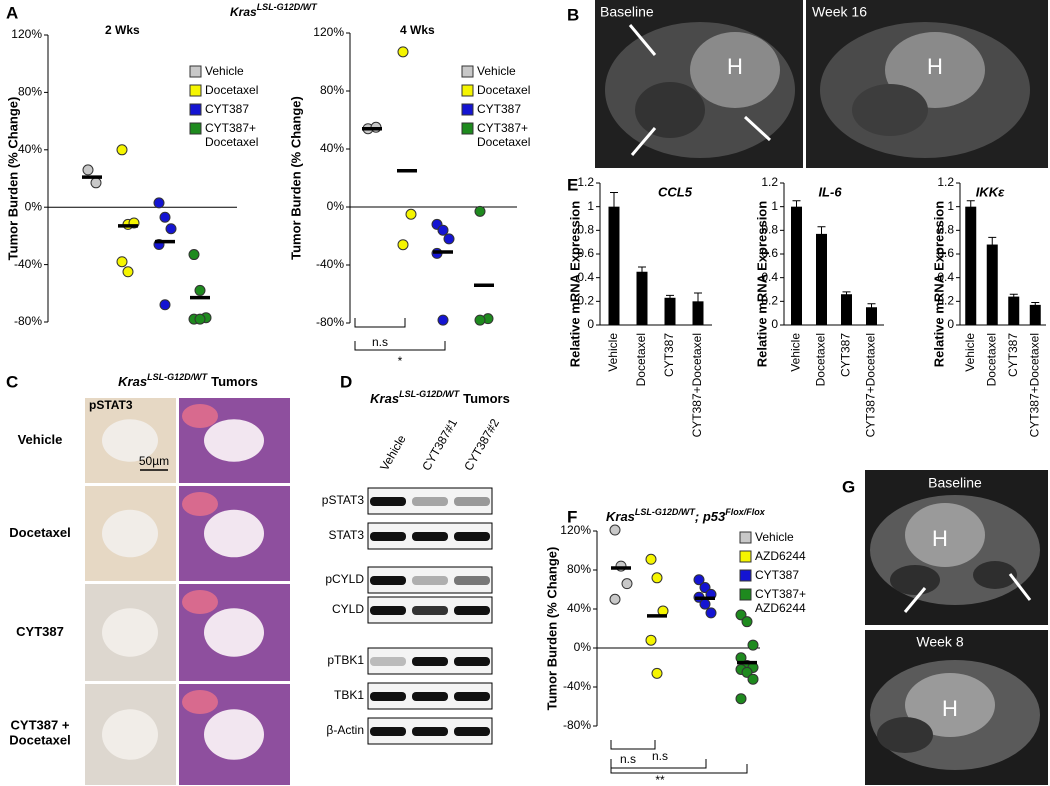 The height and width of the screenshot is (786, 1050). I want to click on x-tick-label: Vehicle, so click(613, 352).